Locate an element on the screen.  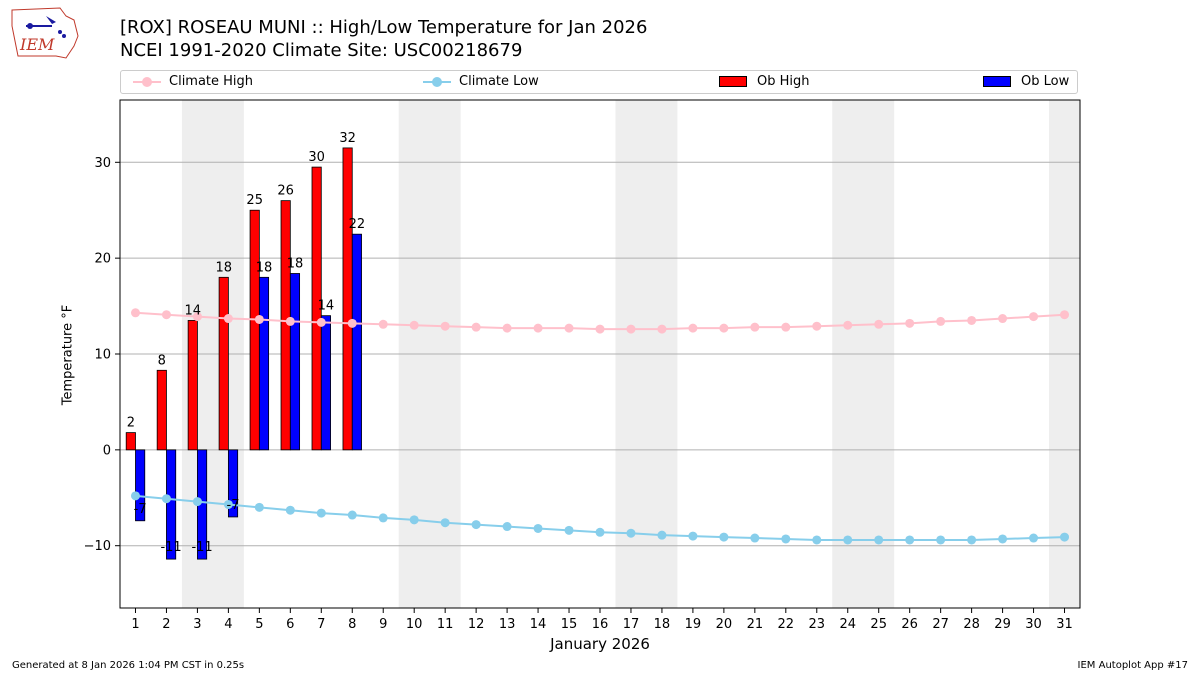
legend-line-marker-icon is located at coordinates (437, 82).